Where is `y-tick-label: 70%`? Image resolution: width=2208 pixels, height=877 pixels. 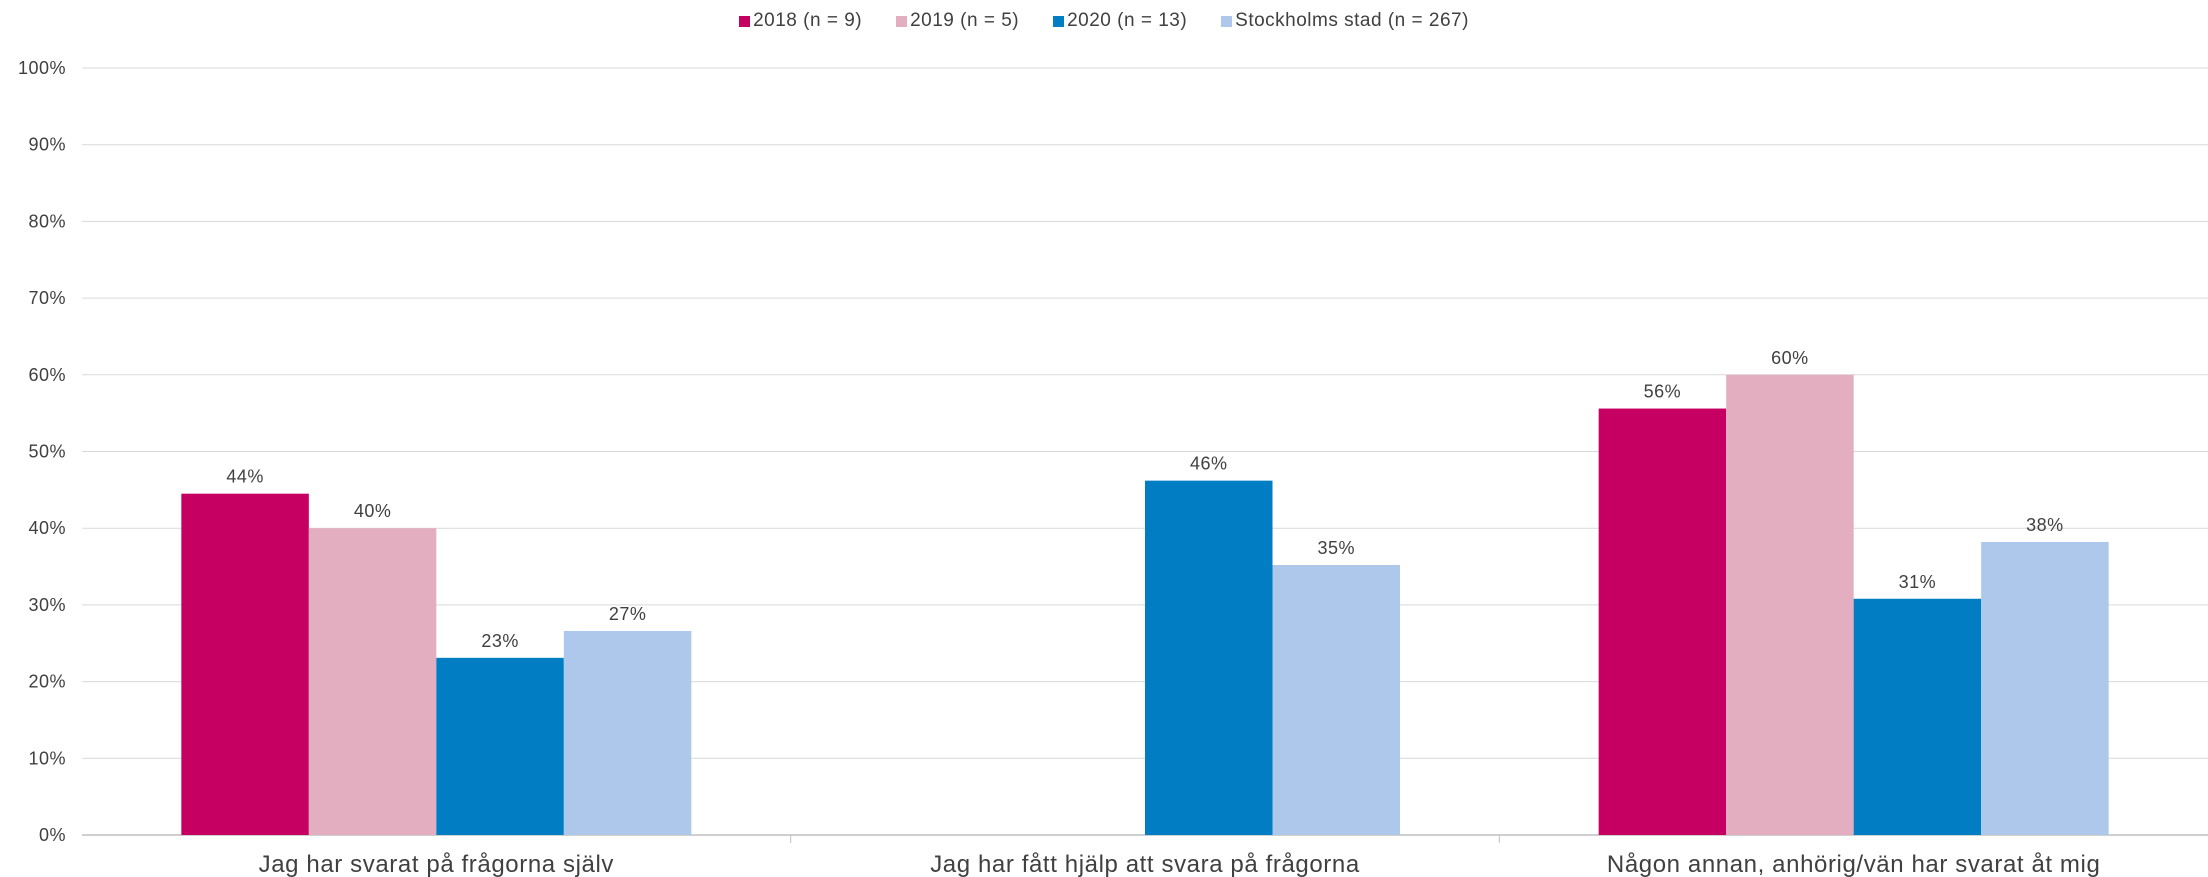
y-tick-label: 70% is located at coordinates (47, 298).